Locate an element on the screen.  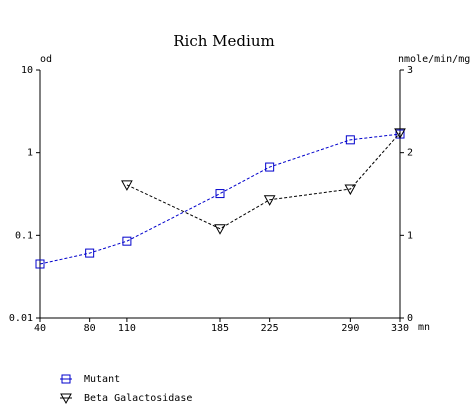
y-axis-label: od is located at coordinates (46, 59).